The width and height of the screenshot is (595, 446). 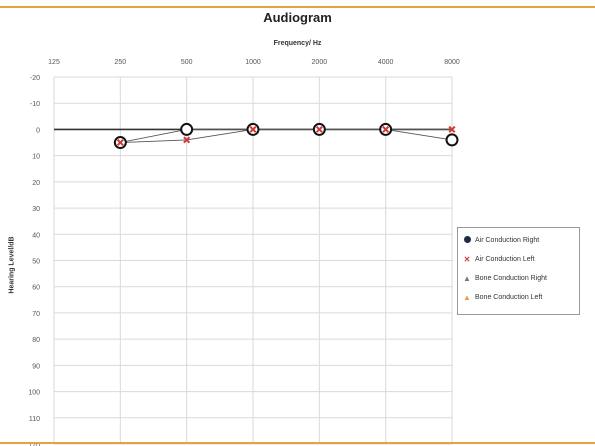 I want to click on chart-title: Audiogram, so click(x=297, y=17).